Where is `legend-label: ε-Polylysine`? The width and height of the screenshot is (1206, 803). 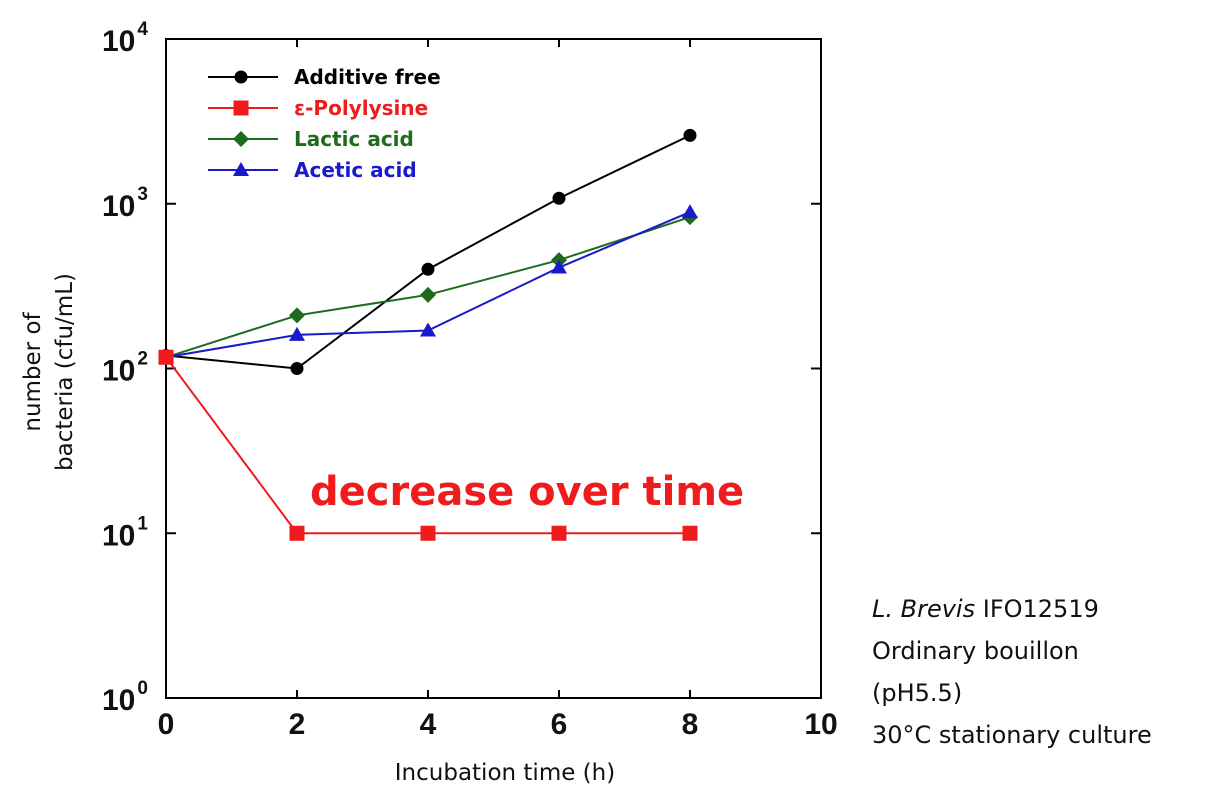
legend-label: ε-Polylysine is located at coordinates (361, 108).